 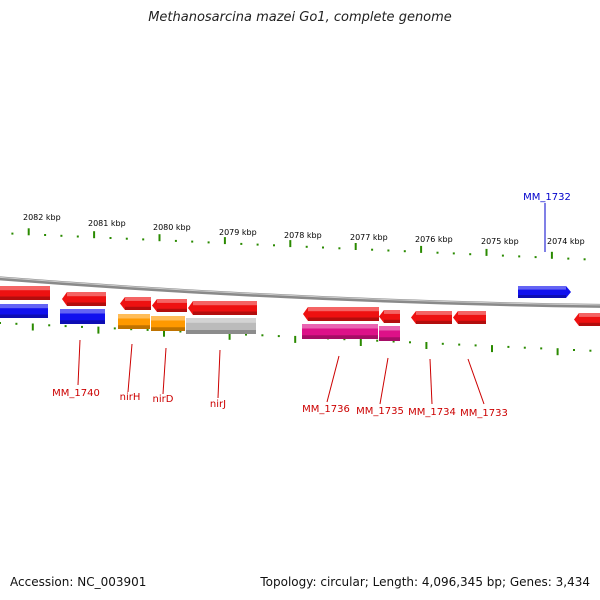 I want to click on gene-features, so click(x=300, y=313).